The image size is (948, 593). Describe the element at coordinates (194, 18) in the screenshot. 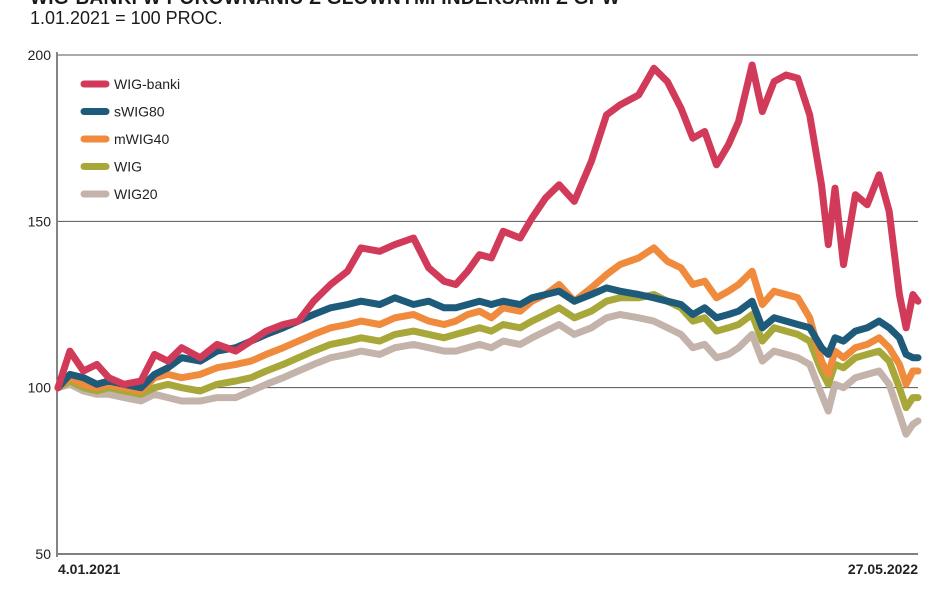

I see `subtitle-unit: PROC.` at that location.